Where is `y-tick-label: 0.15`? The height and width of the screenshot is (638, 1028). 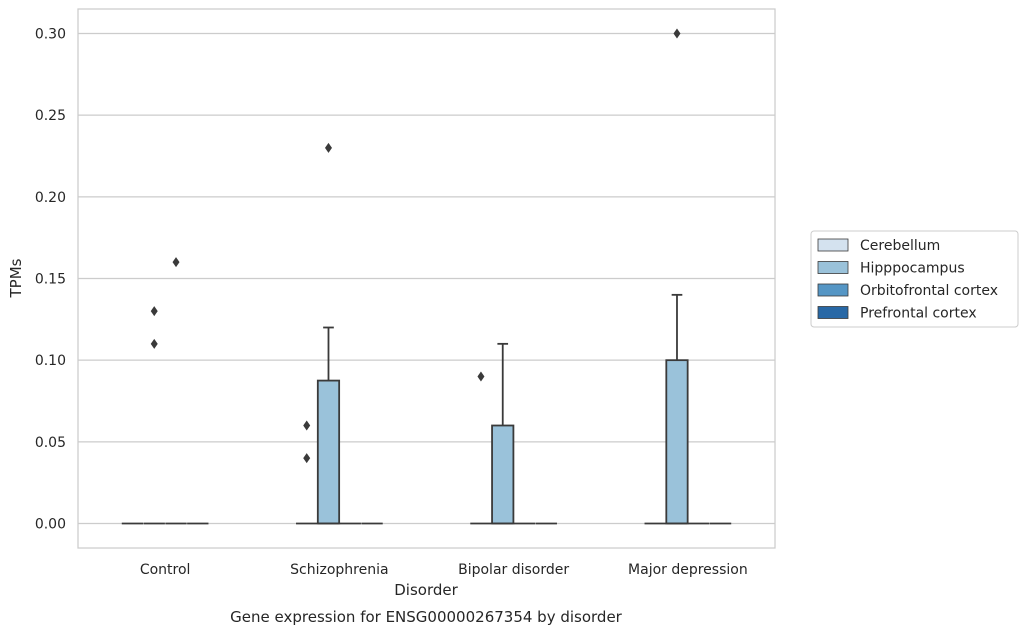
y-tick-label: 0.15 is located at coordinates (50, 280).